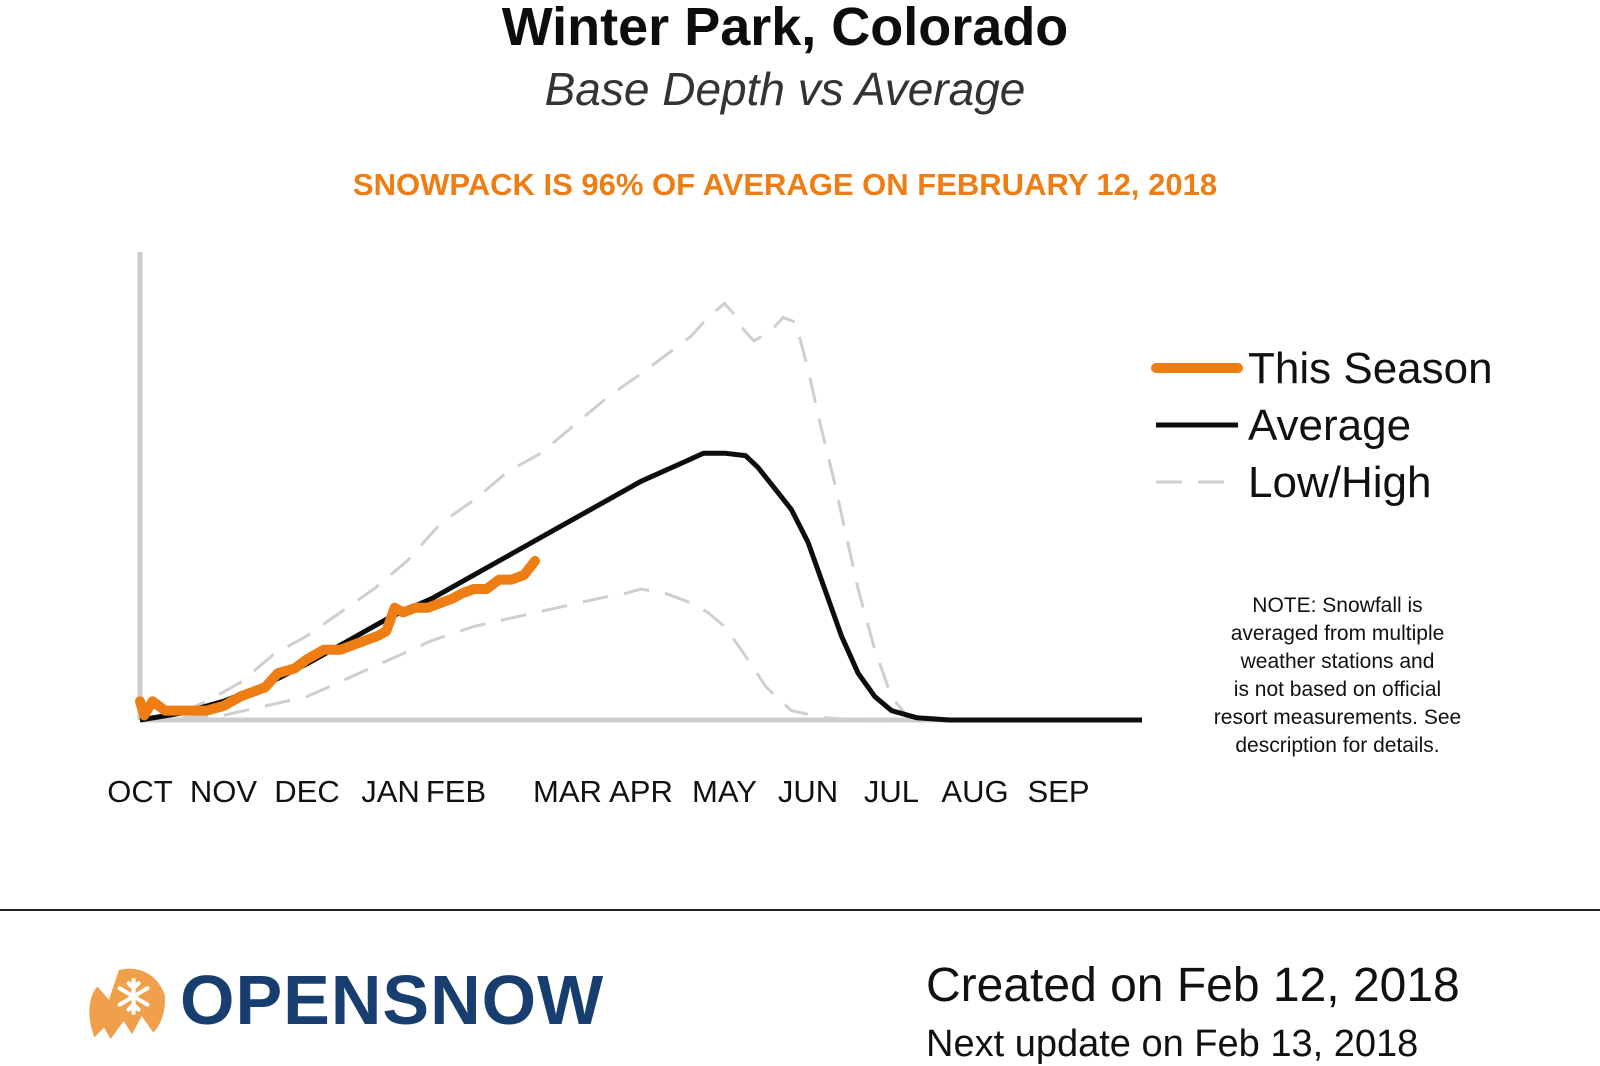 Image resolution: width=1600 pixels, height=1066 pixels. I want to click on legend-label: Low/High, so click(1339, 482).